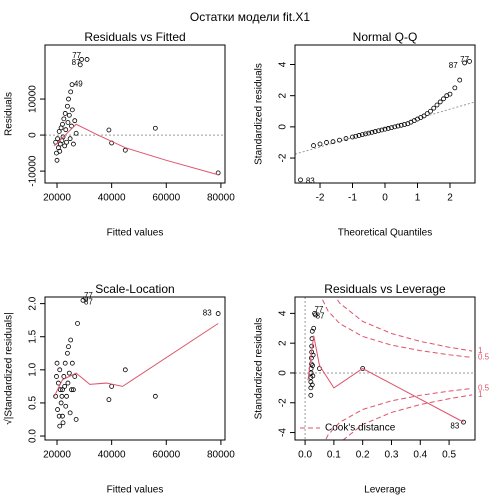  What do you see at coordinates (33, 171) in the screenshot?
I see `y-tick-label: -10000` at bounding box center [33, 171].